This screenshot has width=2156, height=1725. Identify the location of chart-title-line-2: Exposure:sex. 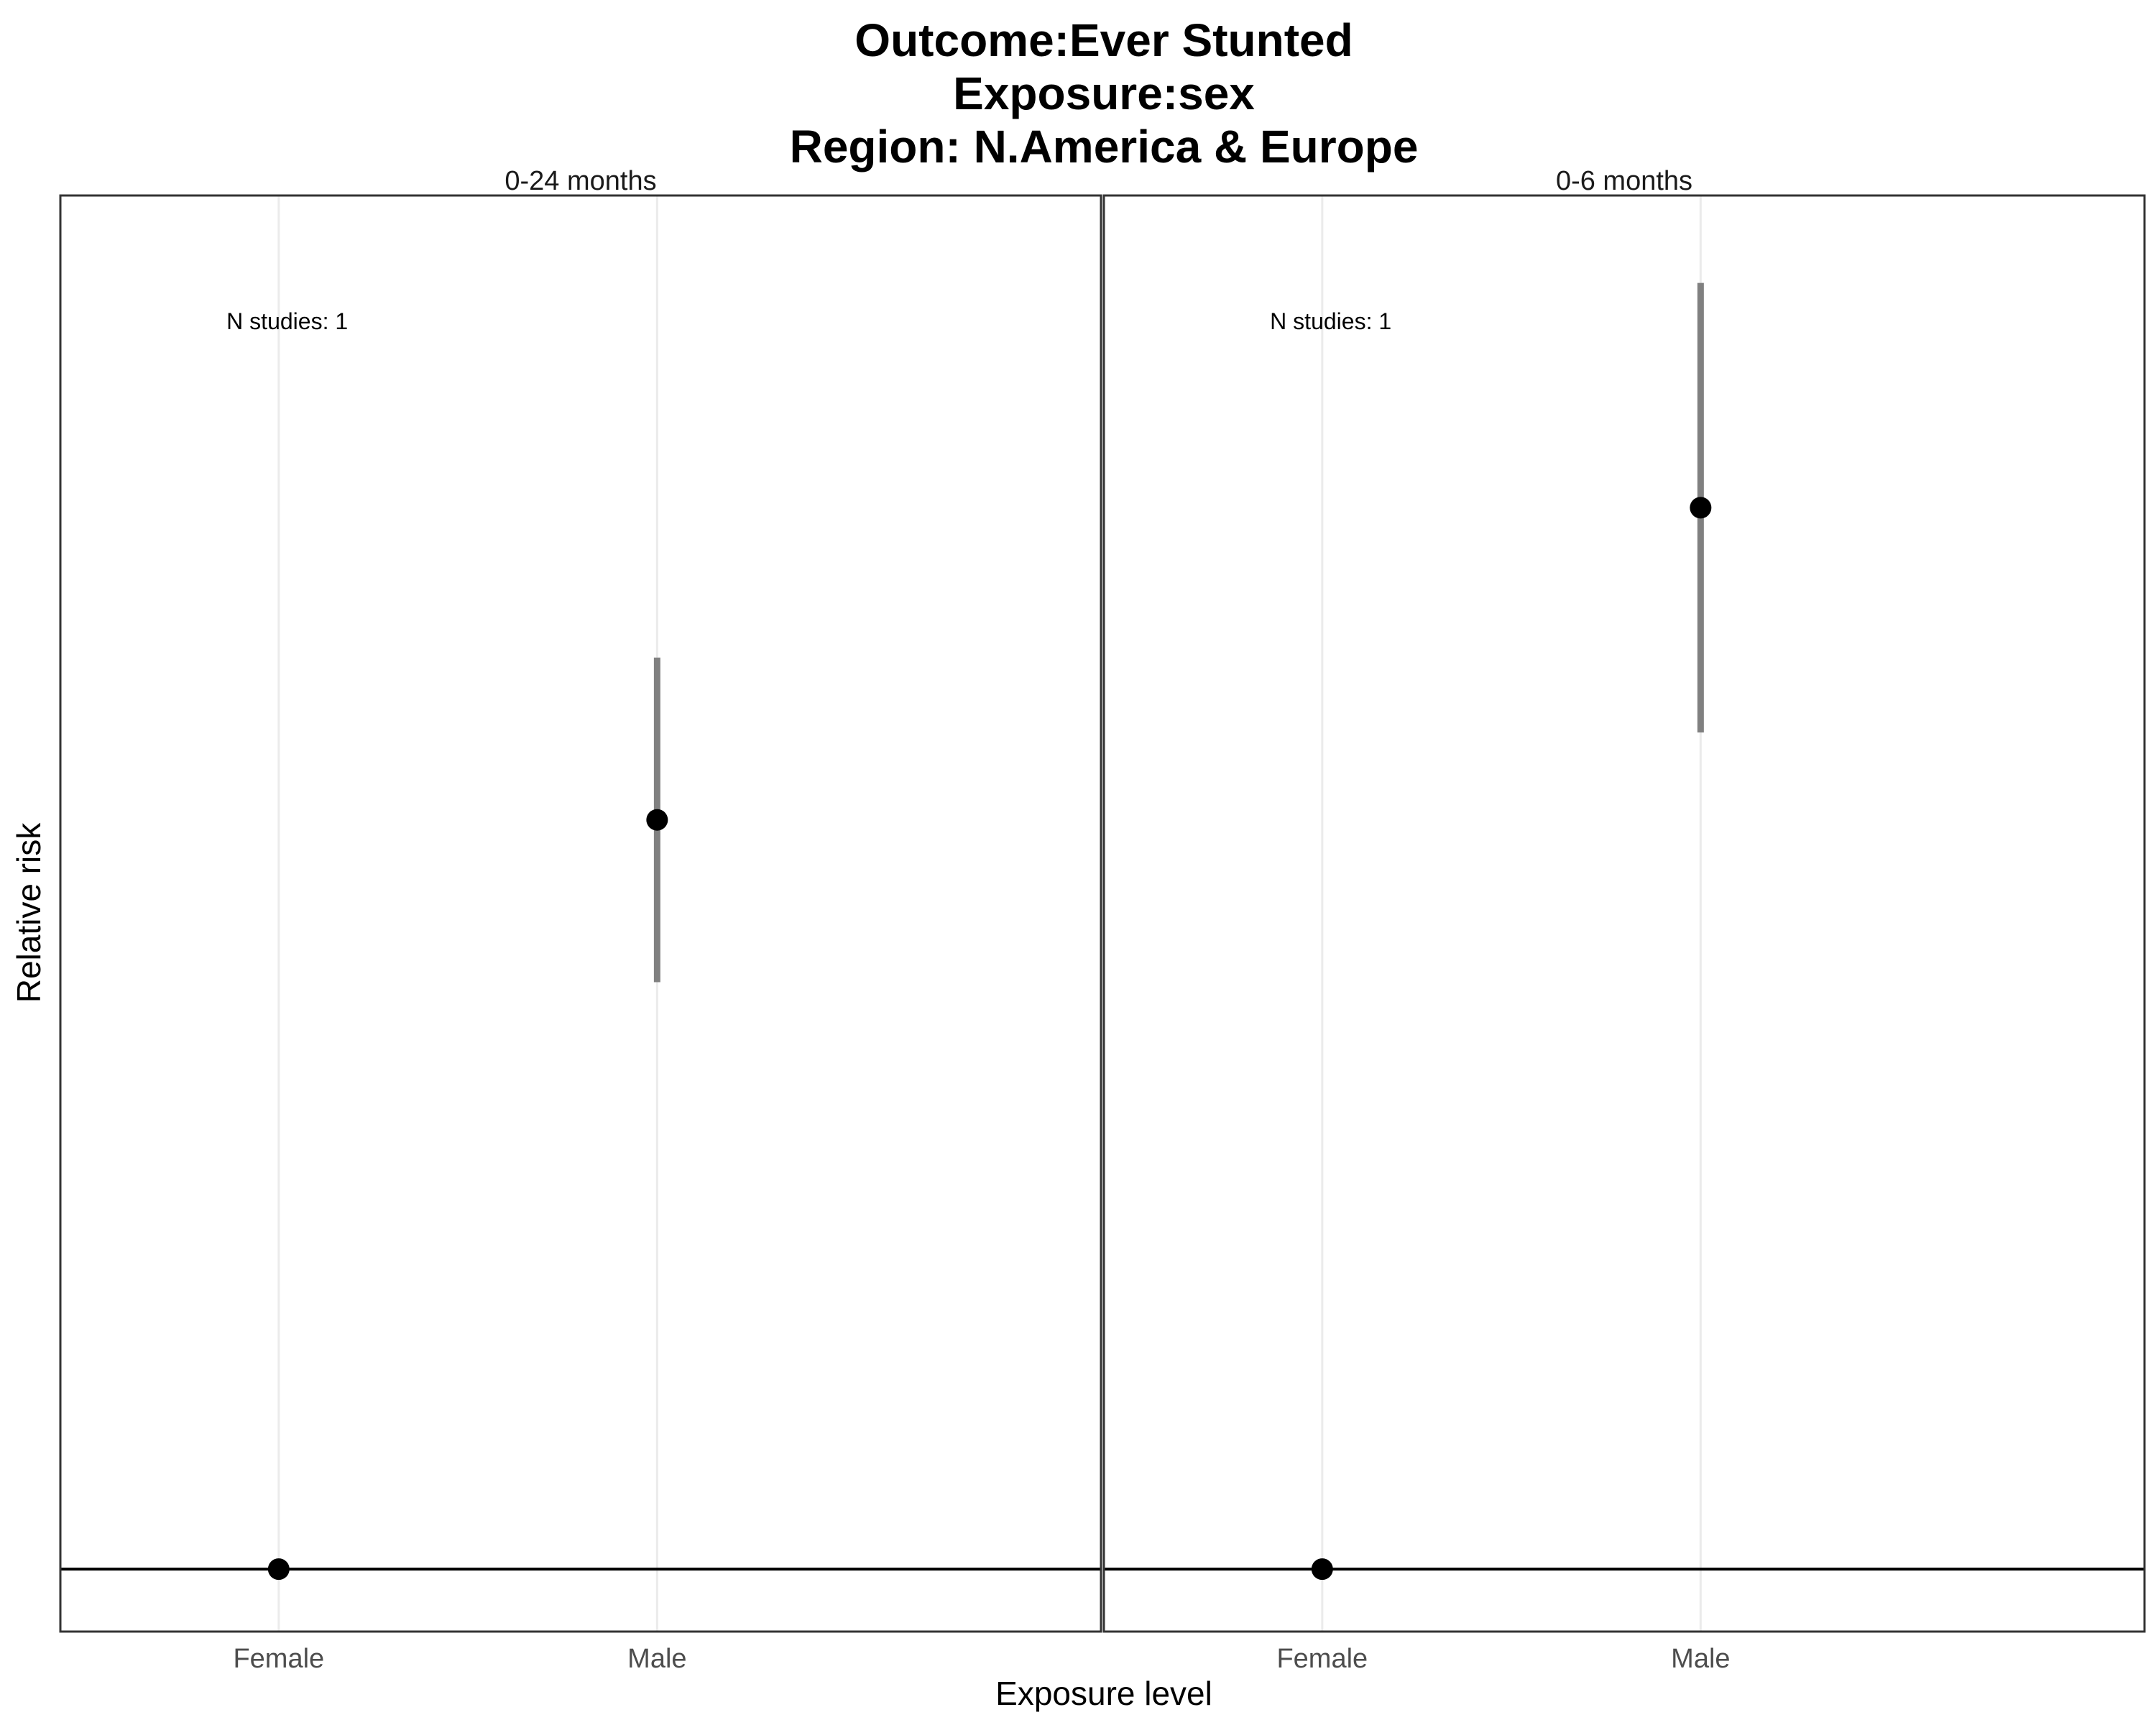
(1104, 93).